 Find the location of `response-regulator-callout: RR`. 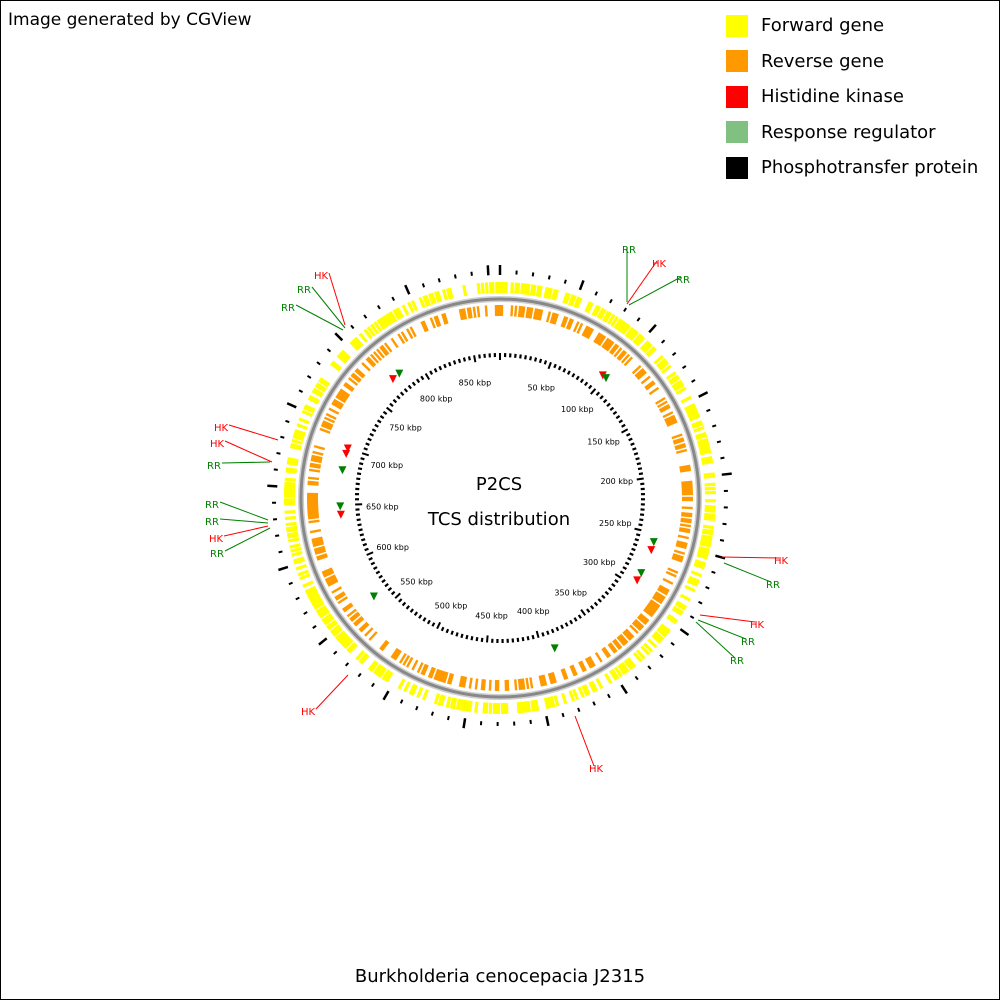

response-regulator-callout: RR is located at coordinates (748, 642).